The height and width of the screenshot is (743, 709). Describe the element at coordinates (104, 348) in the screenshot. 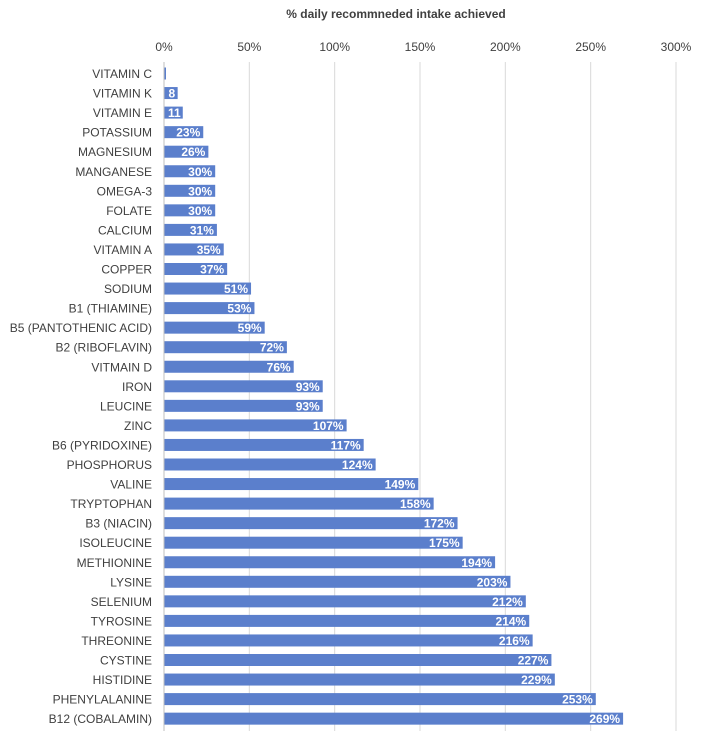

I see `category-label: B2 (RIBOFLAVIN)` at that location.